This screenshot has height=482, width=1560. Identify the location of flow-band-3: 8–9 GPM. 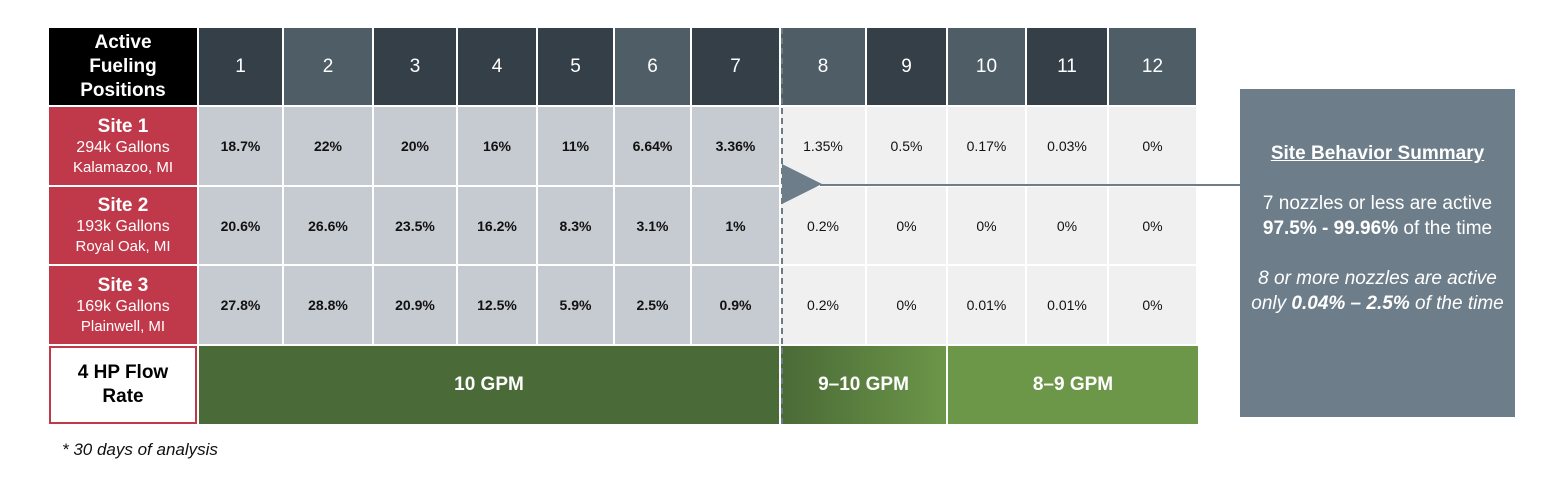
(1073, 385).